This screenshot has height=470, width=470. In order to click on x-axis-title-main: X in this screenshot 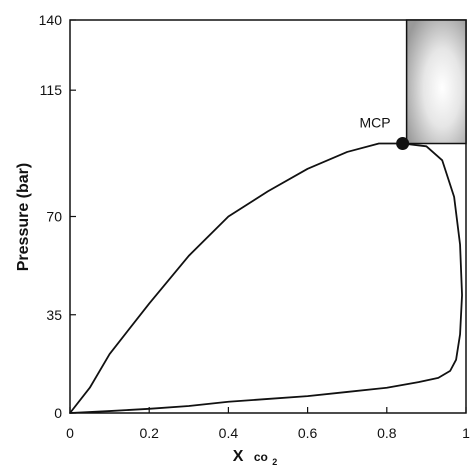, I will do `click(238, 456)`.